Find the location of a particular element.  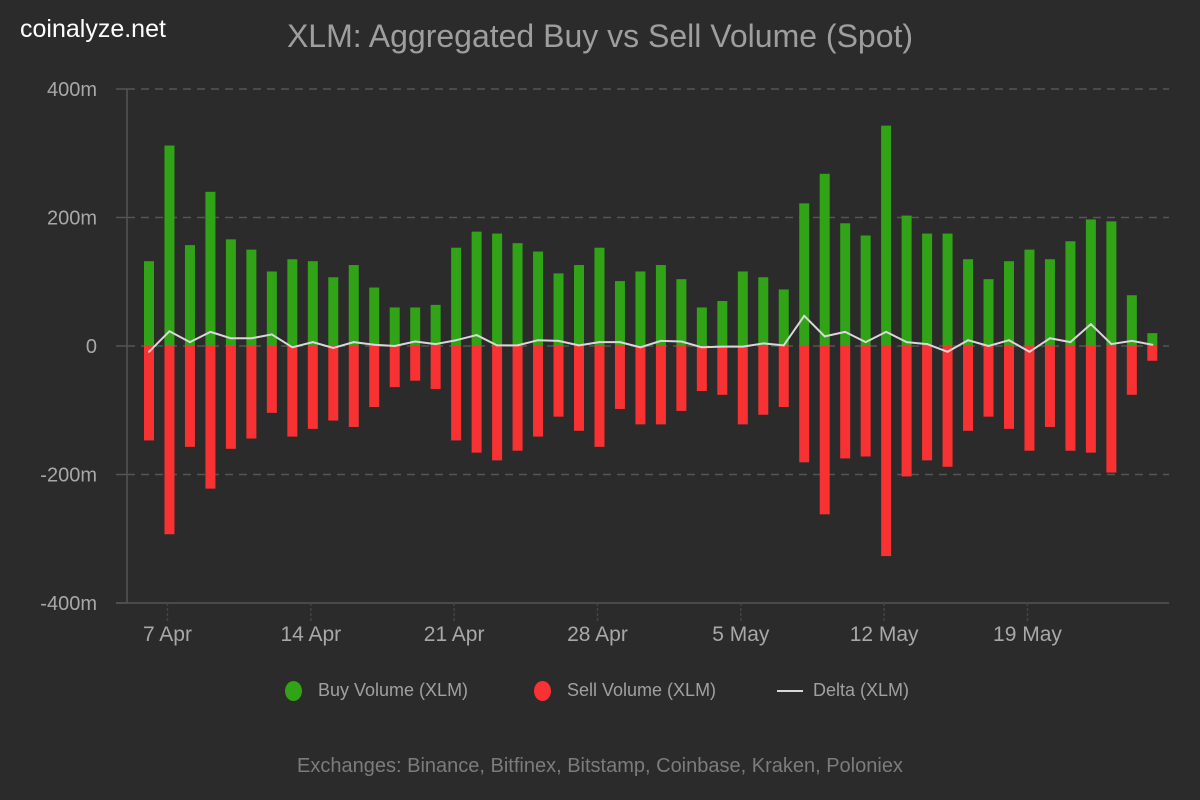

legend-item-delta: Delta (XLM) is located at coordinates (843, 690).